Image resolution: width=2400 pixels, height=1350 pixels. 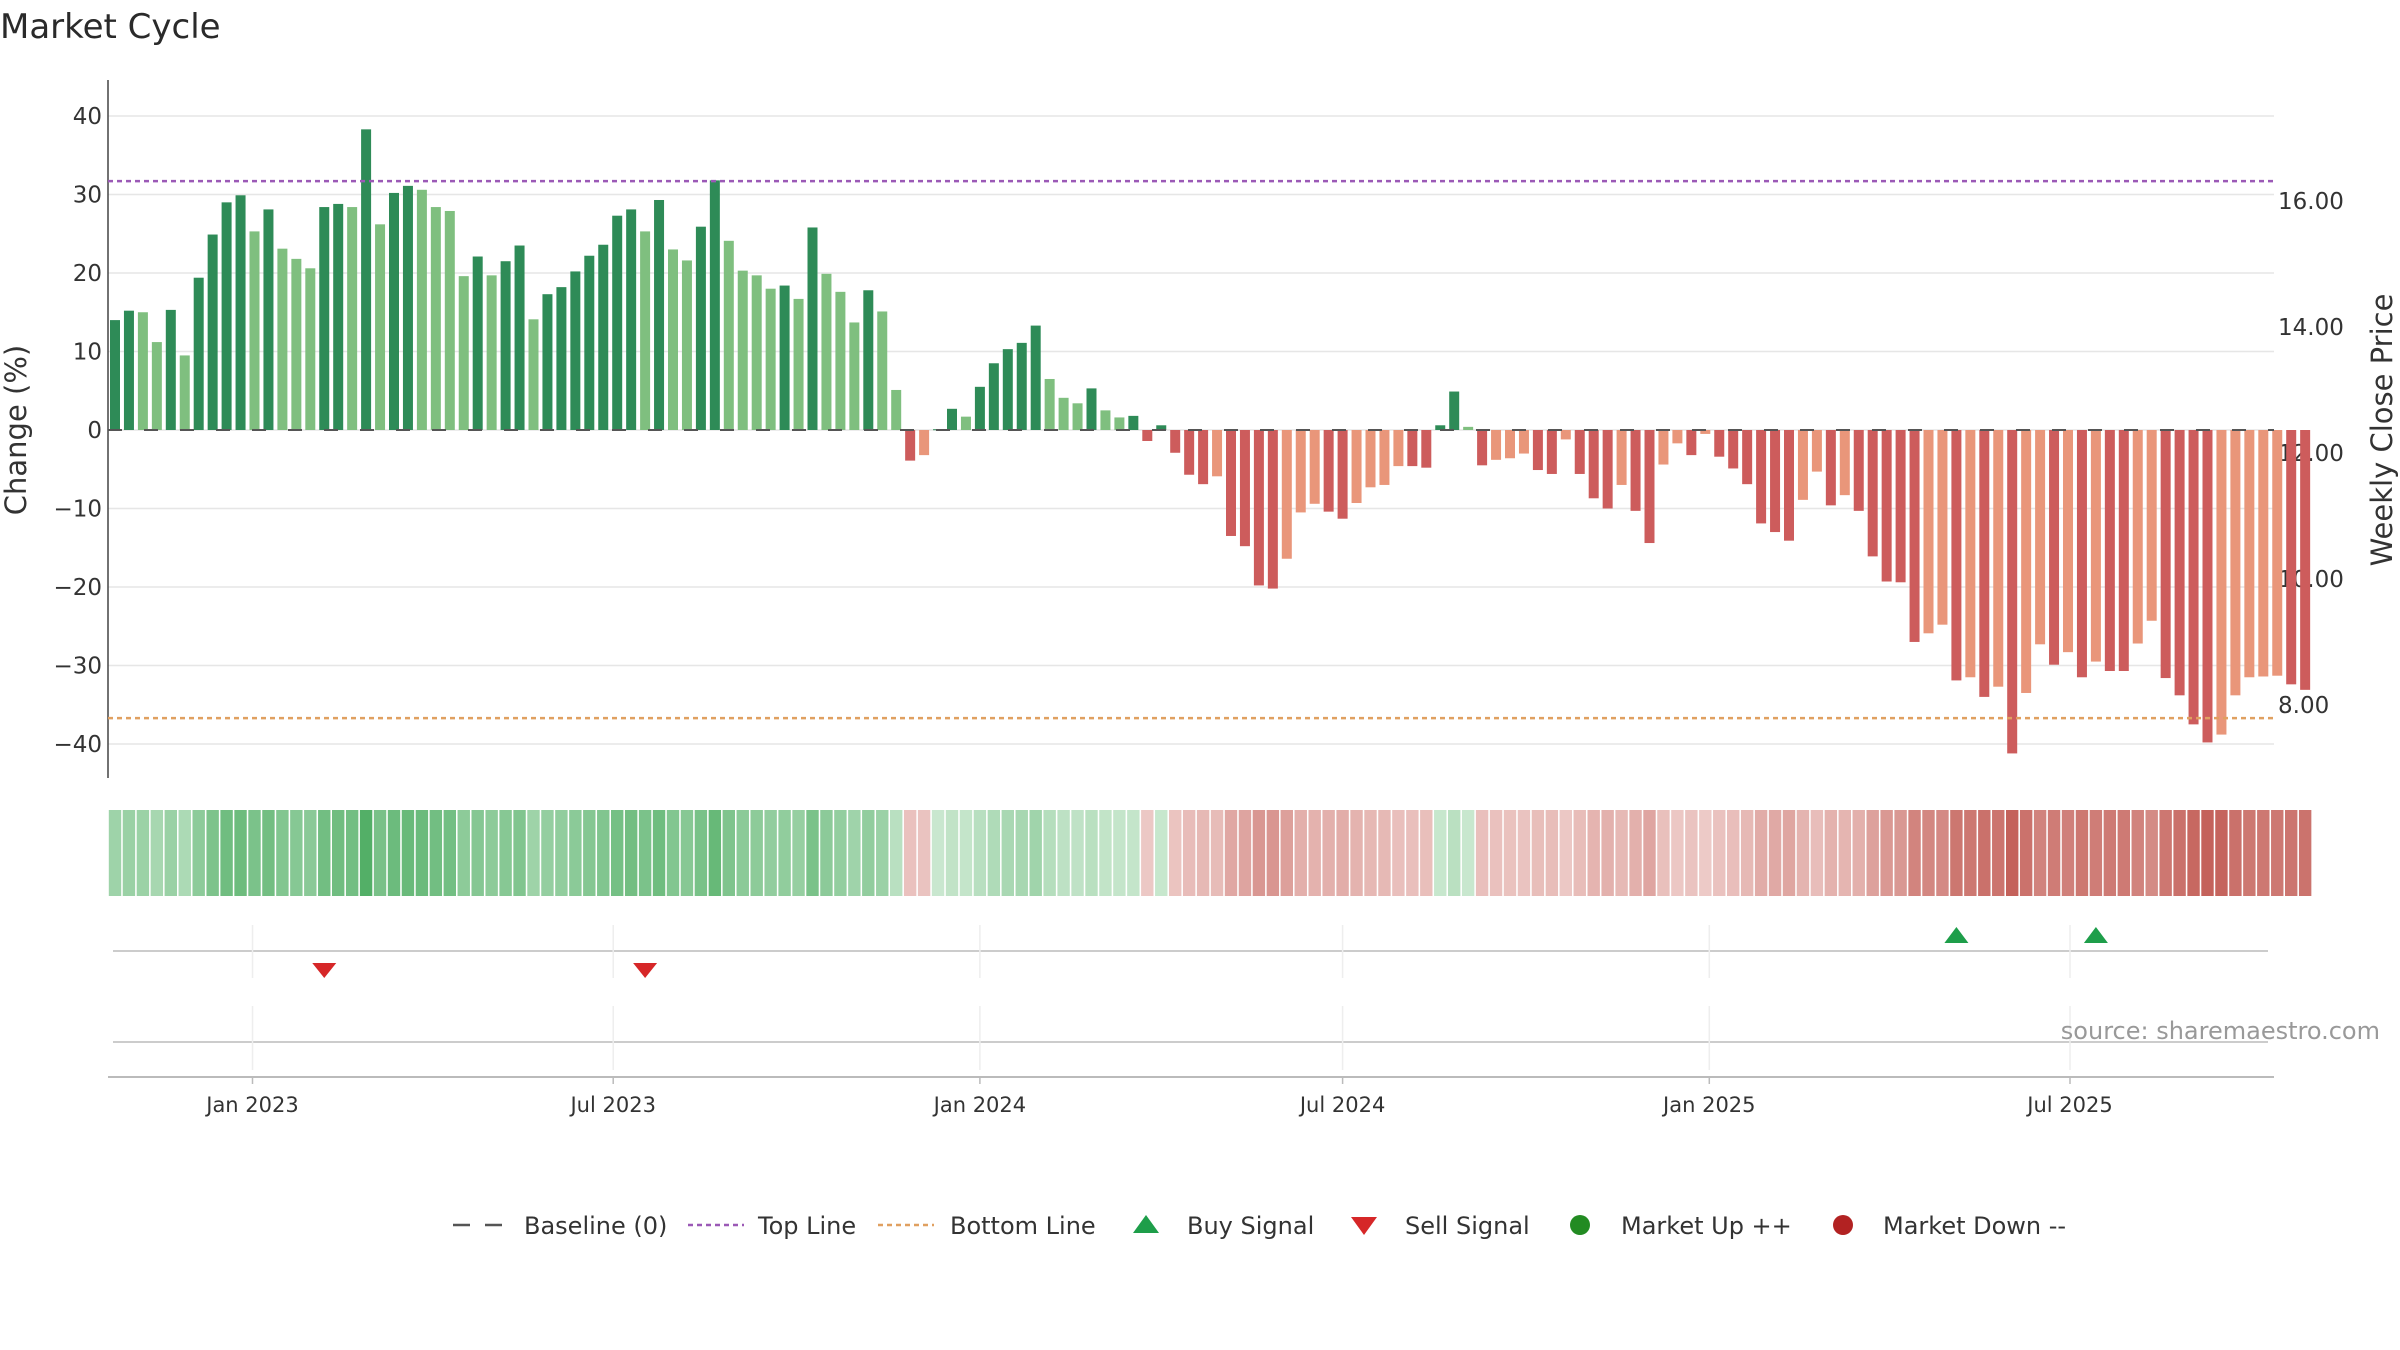 What do you see at coordinates (2068, 1105) in the screenshot?
I see `x-tick-label: Jul 2025` at bounding box center [2068, 1105].